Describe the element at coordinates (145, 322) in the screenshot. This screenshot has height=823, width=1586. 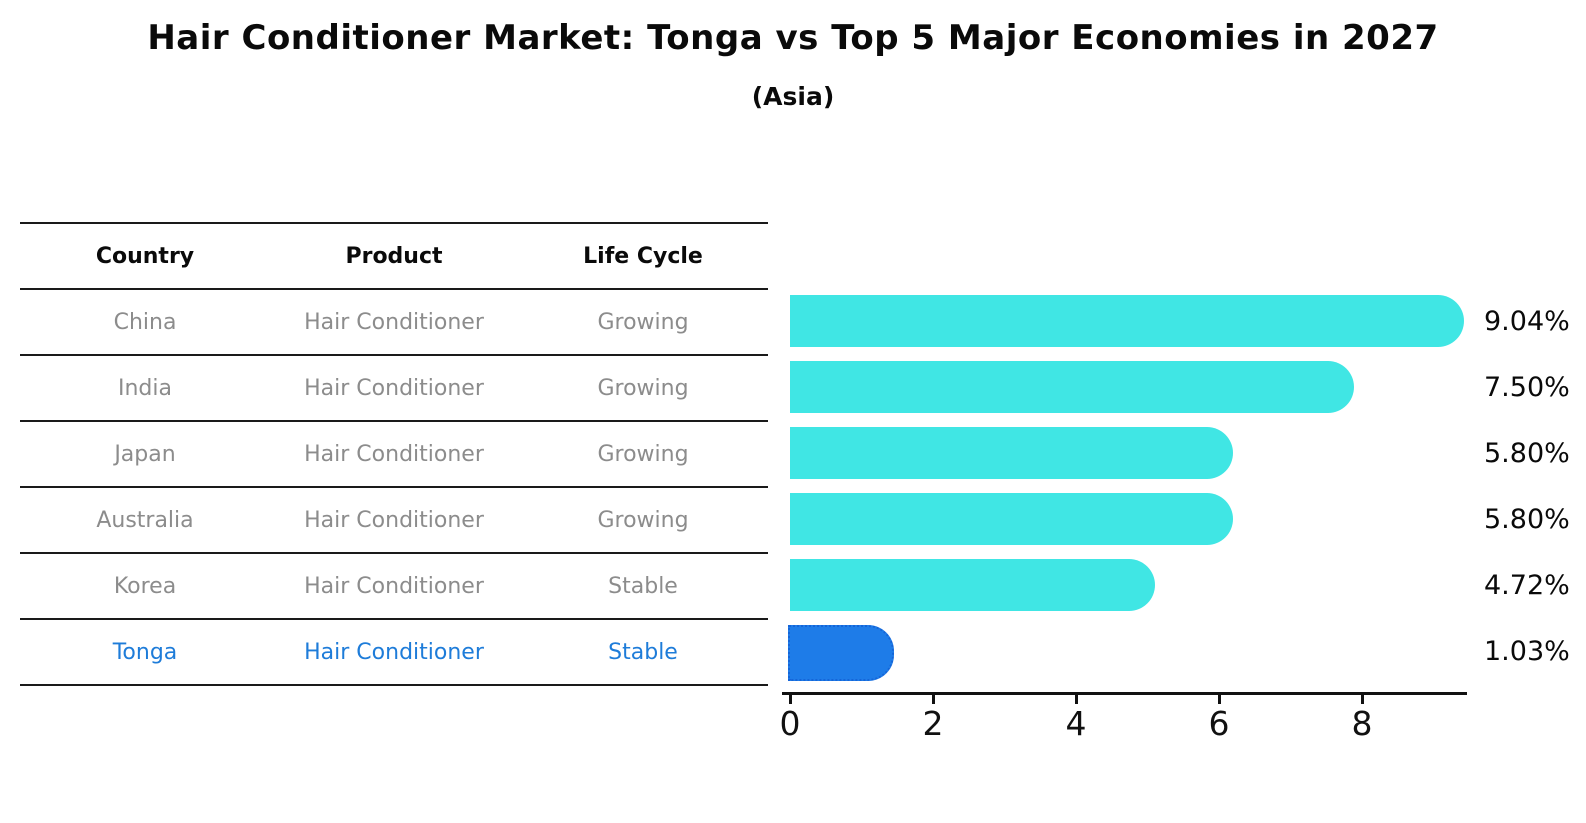
I see `country-cell: China` at that location.